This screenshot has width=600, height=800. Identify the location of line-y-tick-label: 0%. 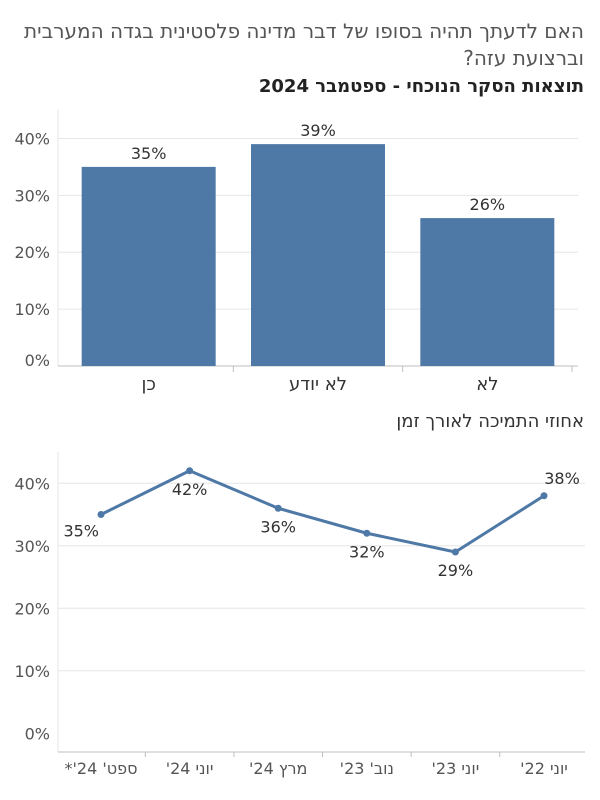
(37, 733).